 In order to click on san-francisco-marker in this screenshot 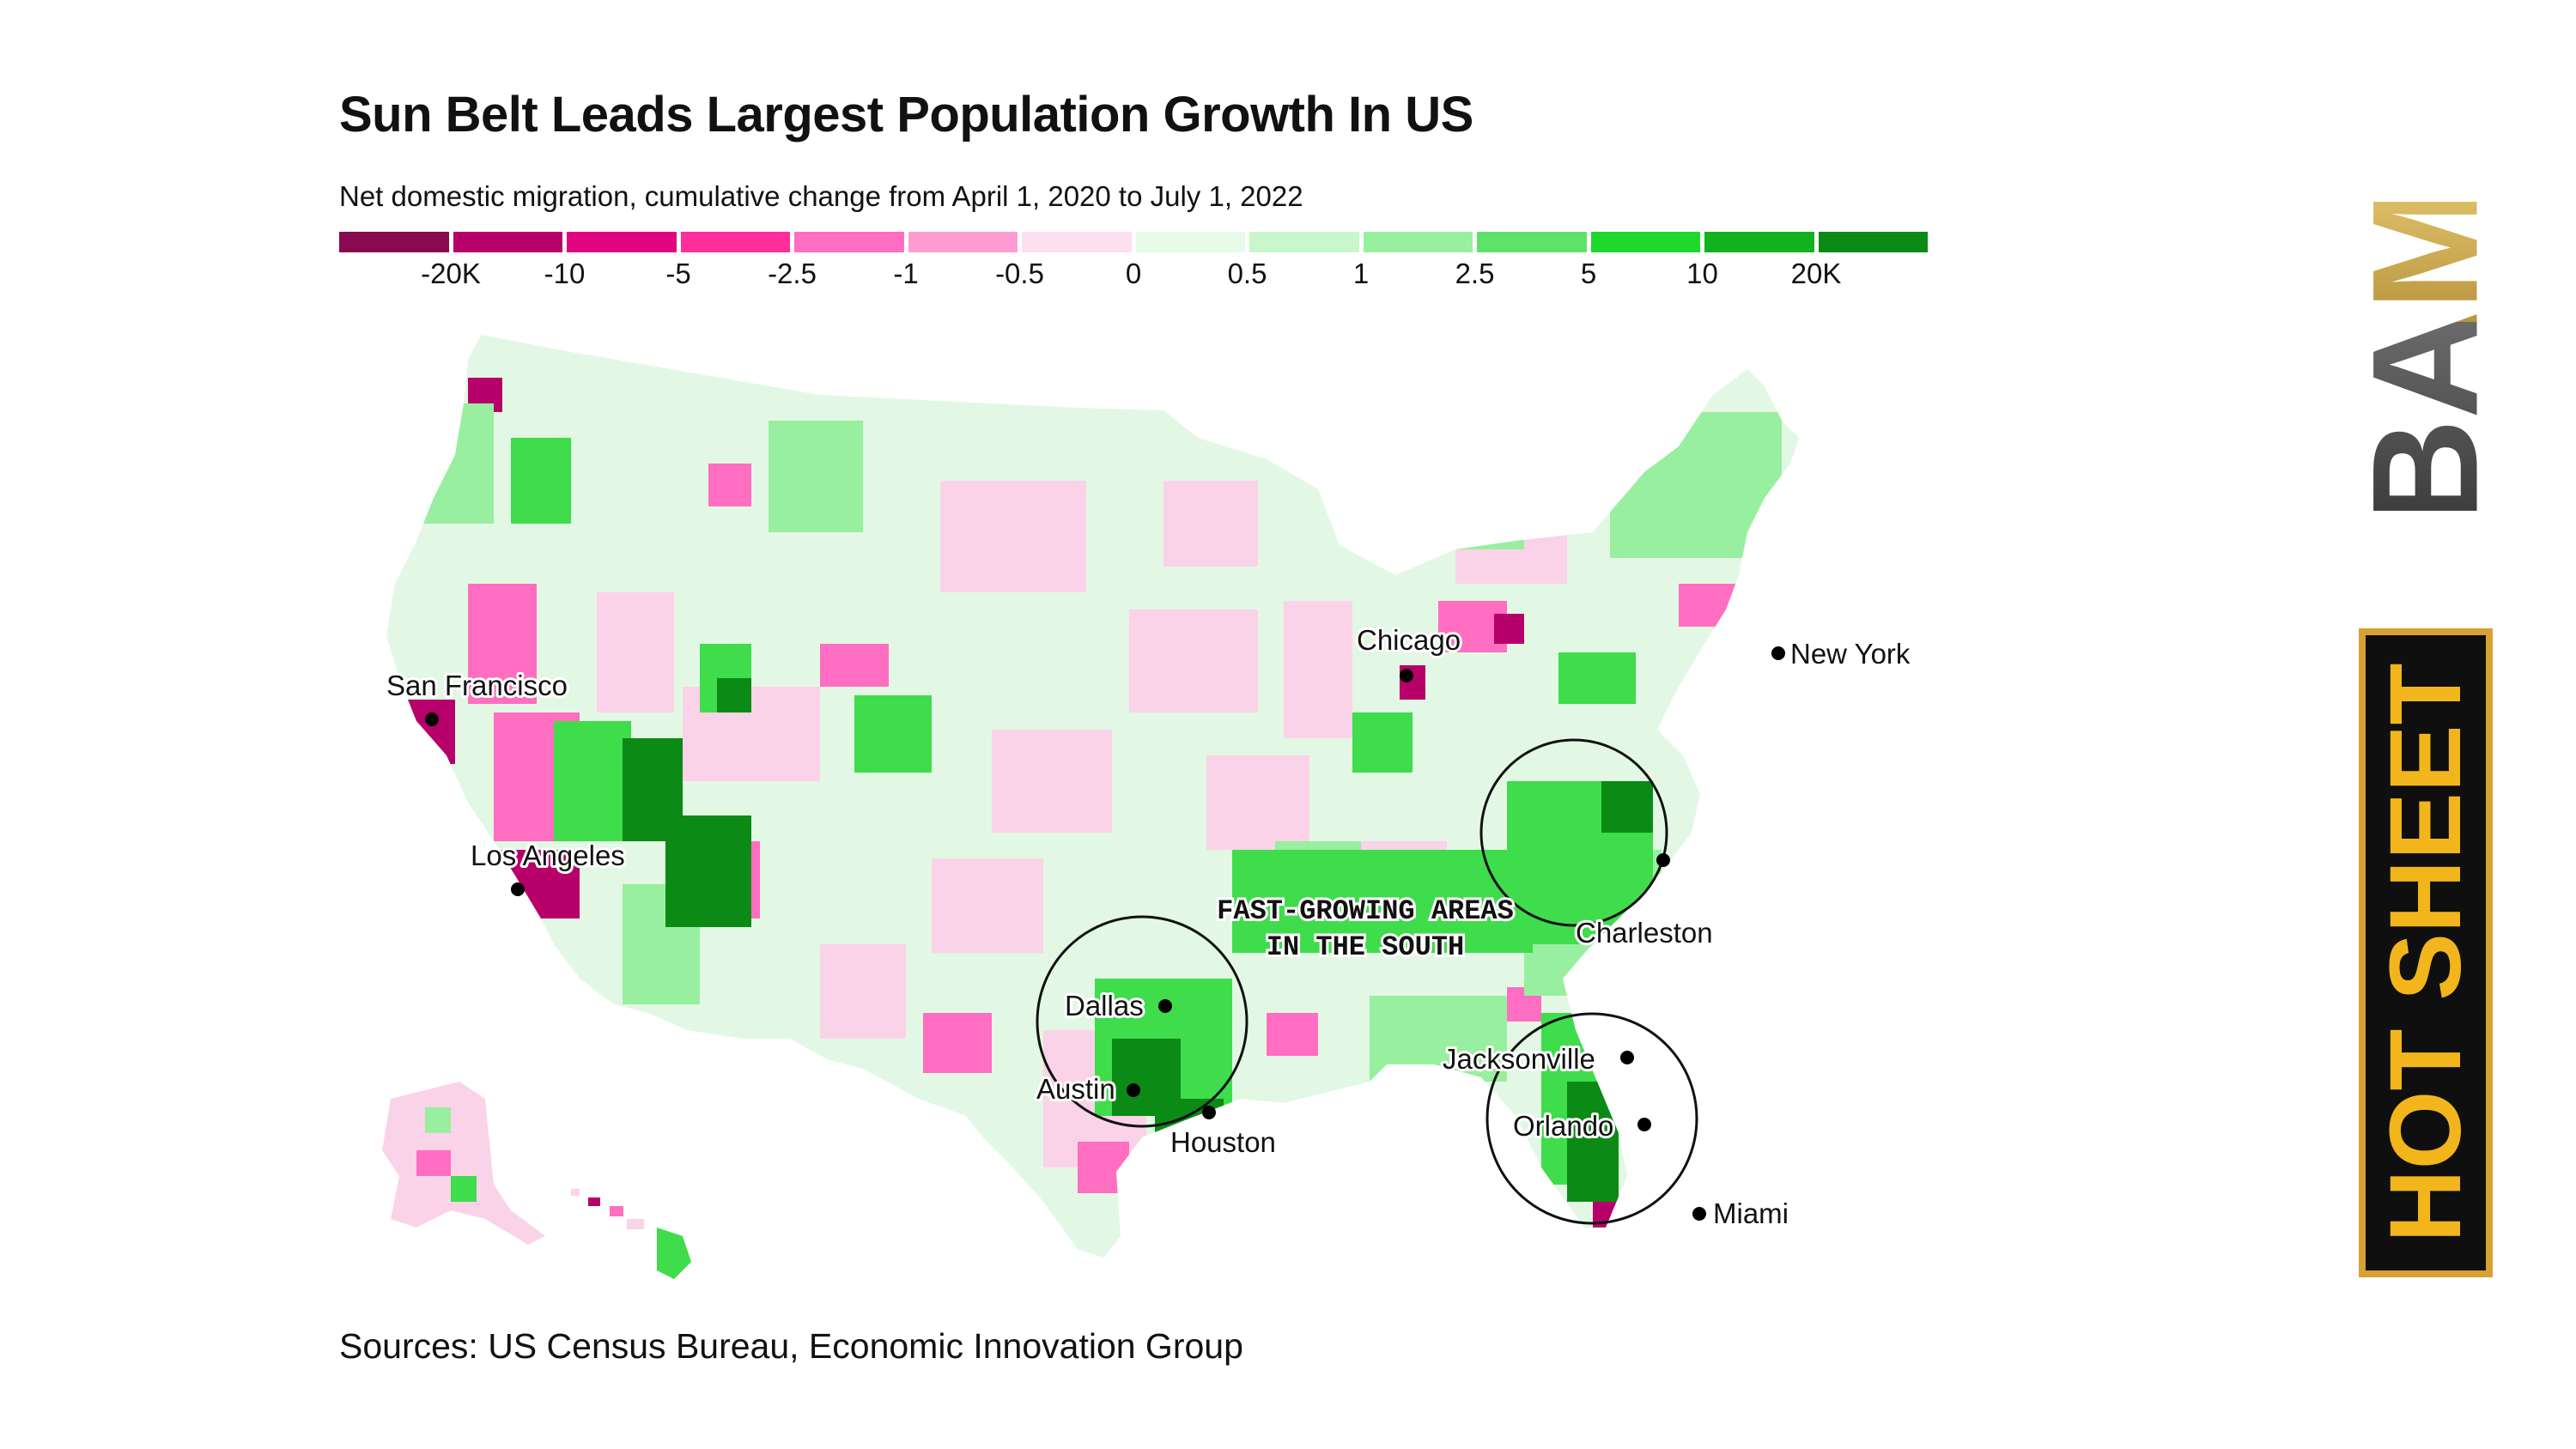, I will do `click(432, 719)`.